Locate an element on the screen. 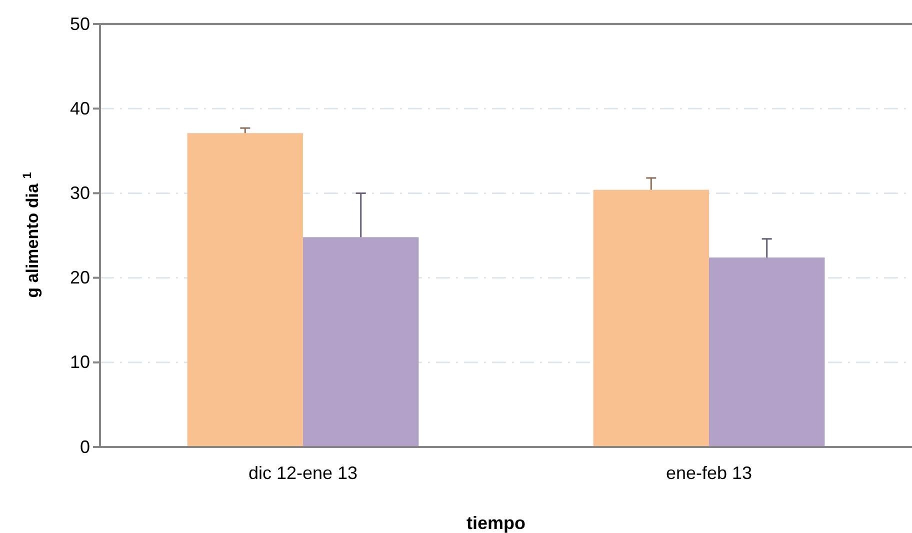 Image resolution: width=912 pixels, height=533 pixels. y-tick-label: 40 is located at coordinates (80, 108).